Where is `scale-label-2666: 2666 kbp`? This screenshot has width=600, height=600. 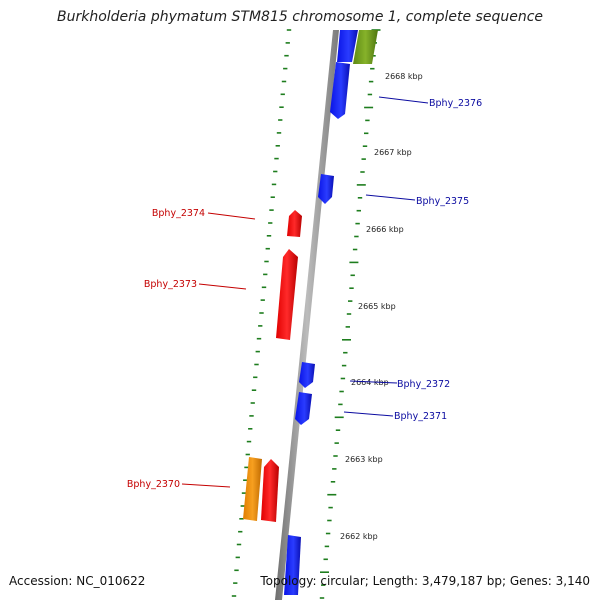 scale-label-2666: 2666 kbp is located at coordinates (385, 229).